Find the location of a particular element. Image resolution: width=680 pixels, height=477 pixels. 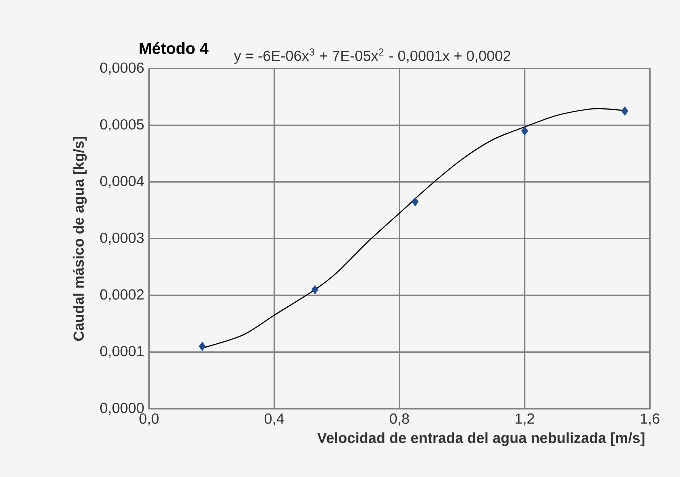

x-tick-label: 0,0 is located at coordinates (149, 420).